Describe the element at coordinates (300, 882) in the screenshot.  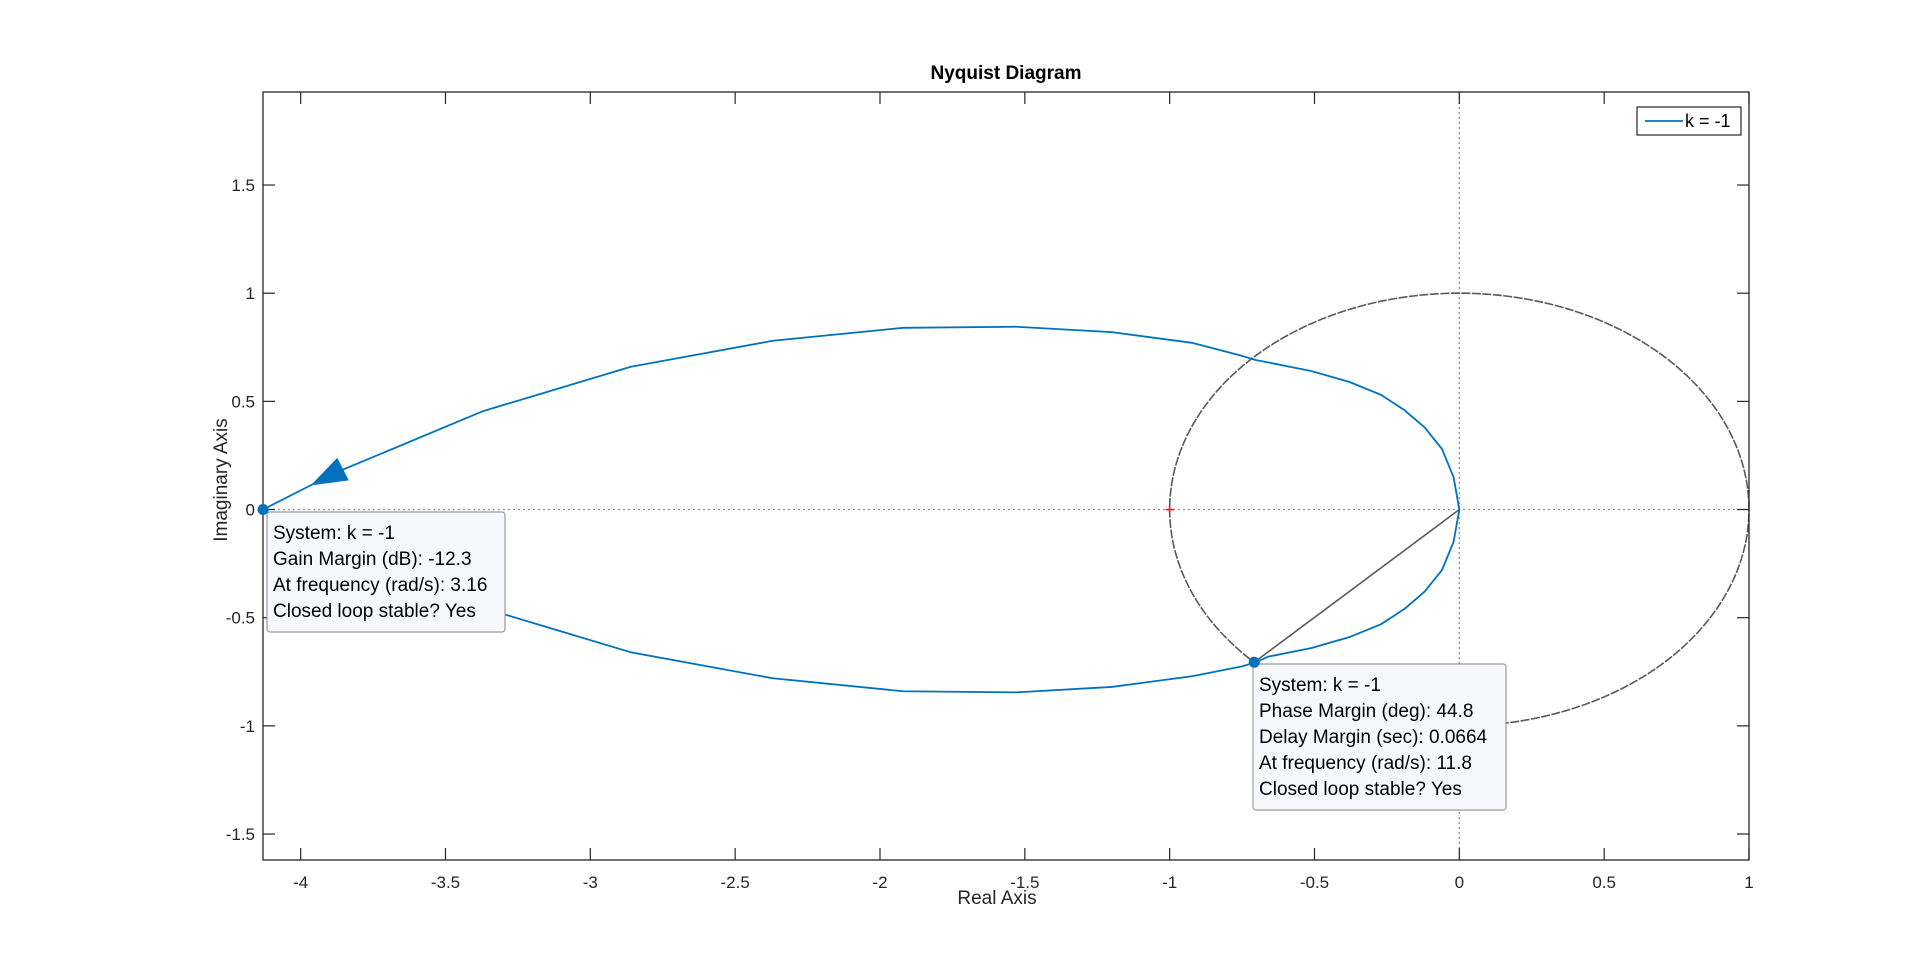
I see `x-tick-label: -4` at that location.